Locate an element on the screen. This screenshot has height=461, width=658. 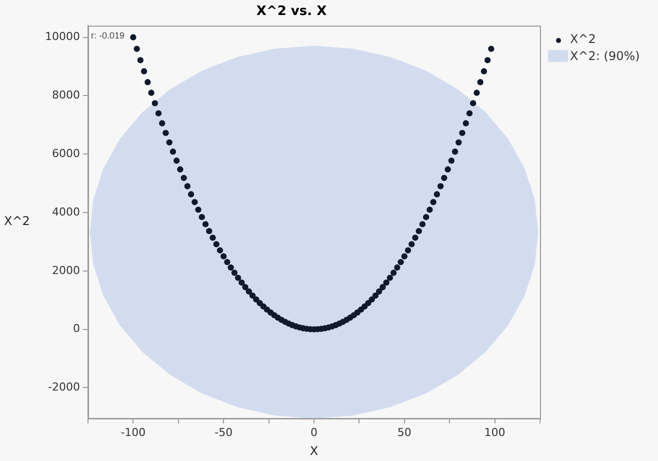
x-tick-label: -100 is located at coordinates (133, 432).